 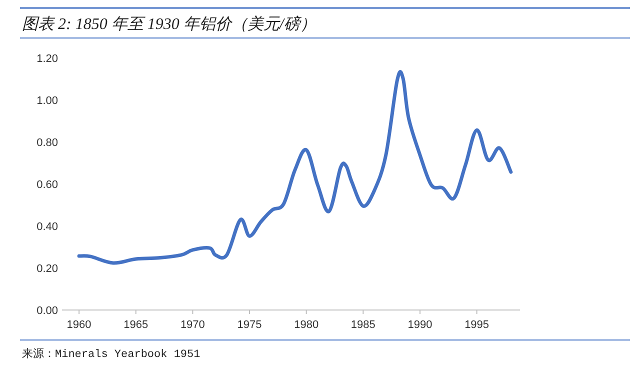 I want to click on x-tick-label: 1965, so click(x=136, y=325).